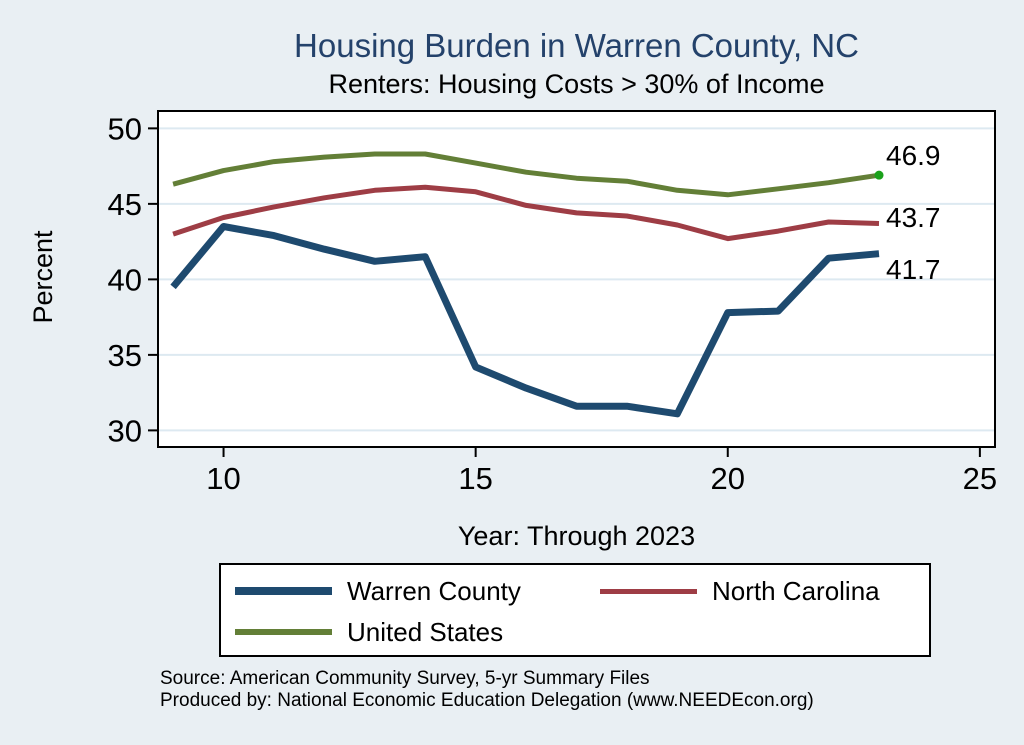  Describe the element at coordinates (283, 591) in the screenshot. I see `warren-county-line-swatch` at that location.